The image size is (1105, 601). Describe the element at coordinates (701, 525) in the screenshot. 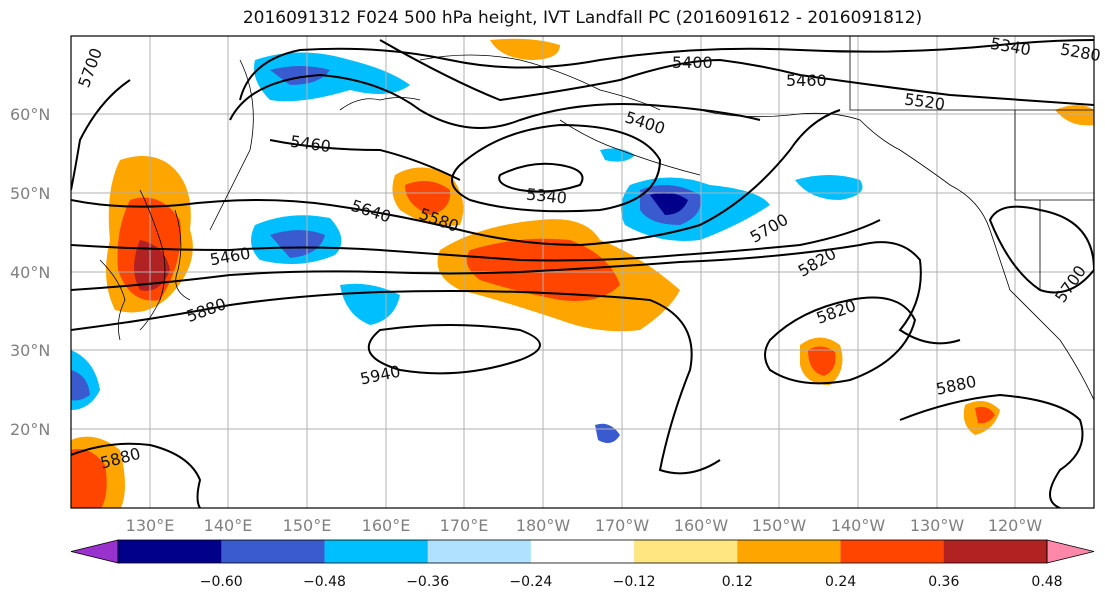

I see `lon-tick: 160°W` at that location.